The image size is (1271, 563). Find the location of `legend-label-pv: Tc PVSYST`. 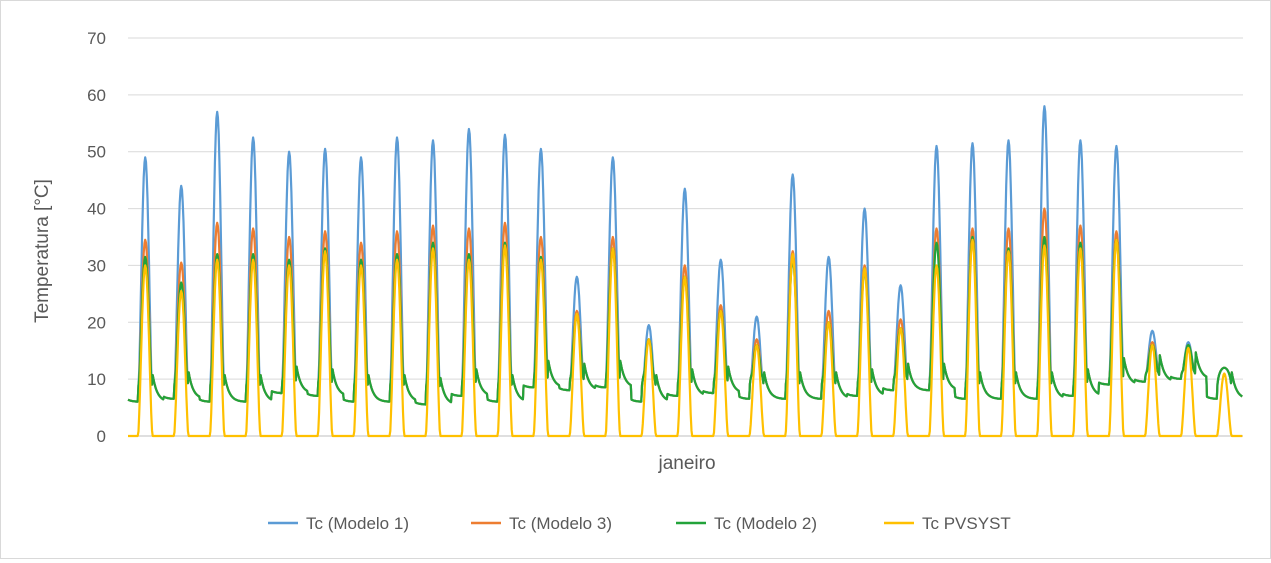

legend-label-pv: Tc PVSYST is located at coordinates (966, 523).